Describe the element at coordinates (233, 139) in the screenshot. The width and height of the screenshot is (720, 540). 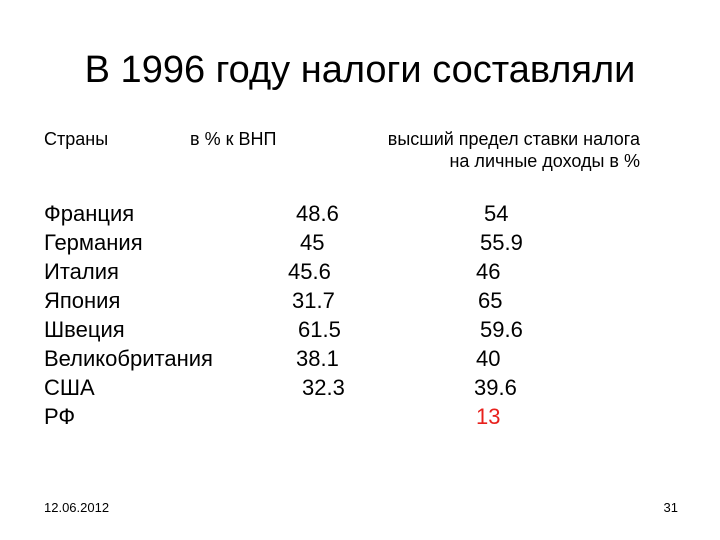
I see `header-gnp-percent: в % к ВНП` at that location.